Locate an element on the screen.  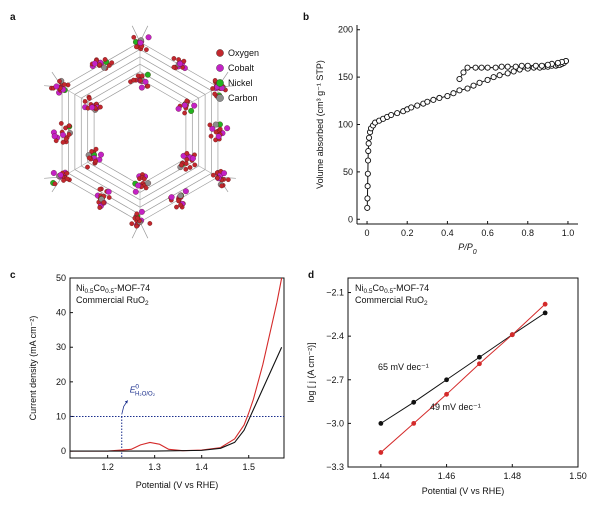
nickel-dot-icon is located at coordinates (220, 83).